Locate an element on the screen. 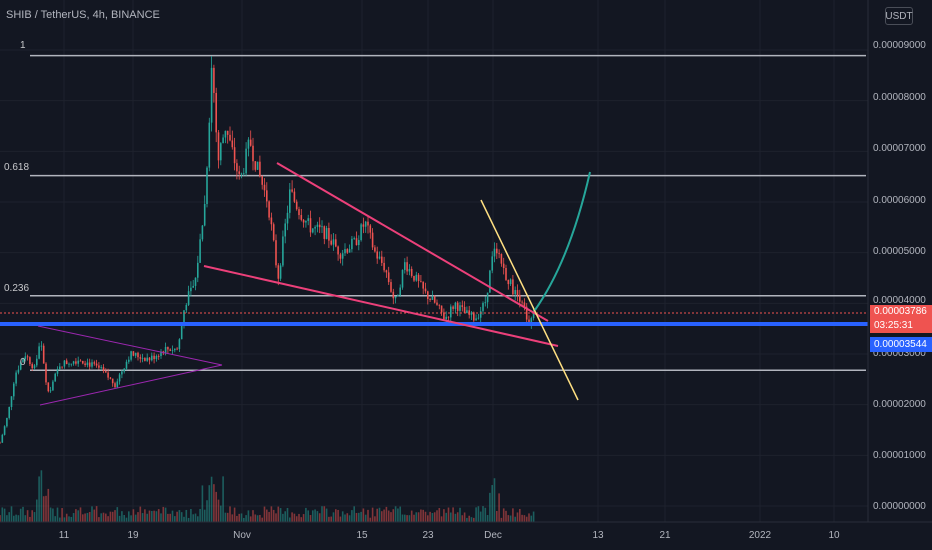 Image resolution: width=932 pixels, height=550 pixels. volume-bars is located at coordinates (267, 496).